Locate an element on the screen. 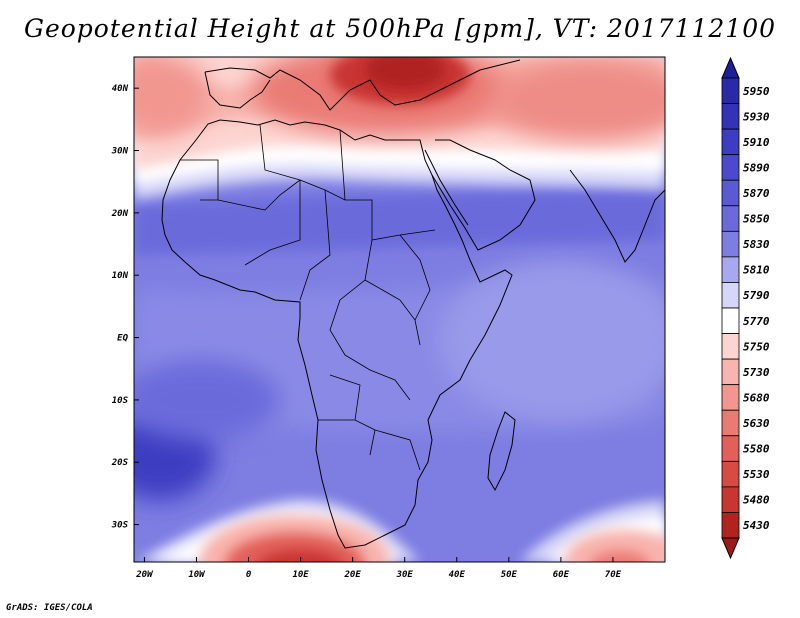 This screenshot has width=800, height=618. colorbar-label: 5910 is located at coordinates (756, 142).